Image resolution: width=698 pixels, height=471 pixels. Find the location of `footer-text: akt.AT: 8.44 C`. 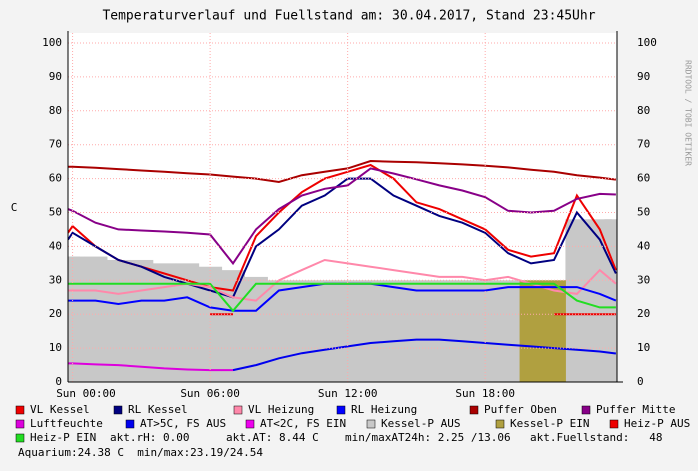

footer-text: akt.AT: 8.44 C is located at coordinates (272, 437).